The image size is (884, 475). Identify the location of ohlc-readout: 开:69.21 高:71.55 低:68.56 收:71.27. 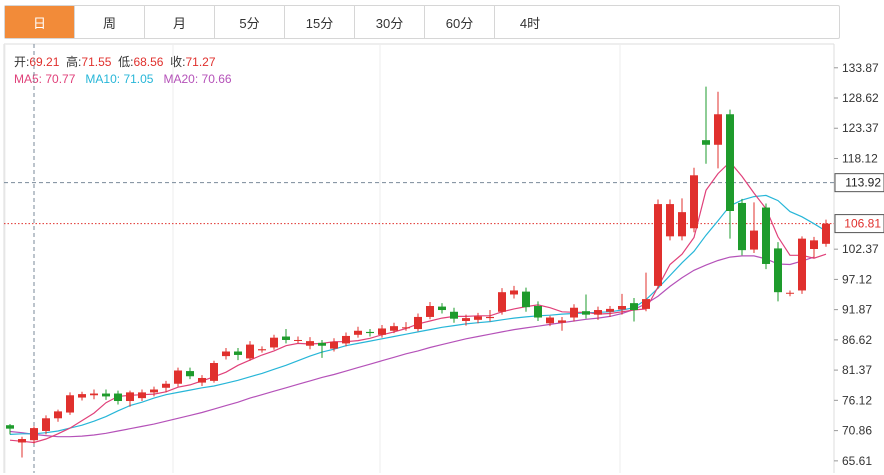
(115, 61).